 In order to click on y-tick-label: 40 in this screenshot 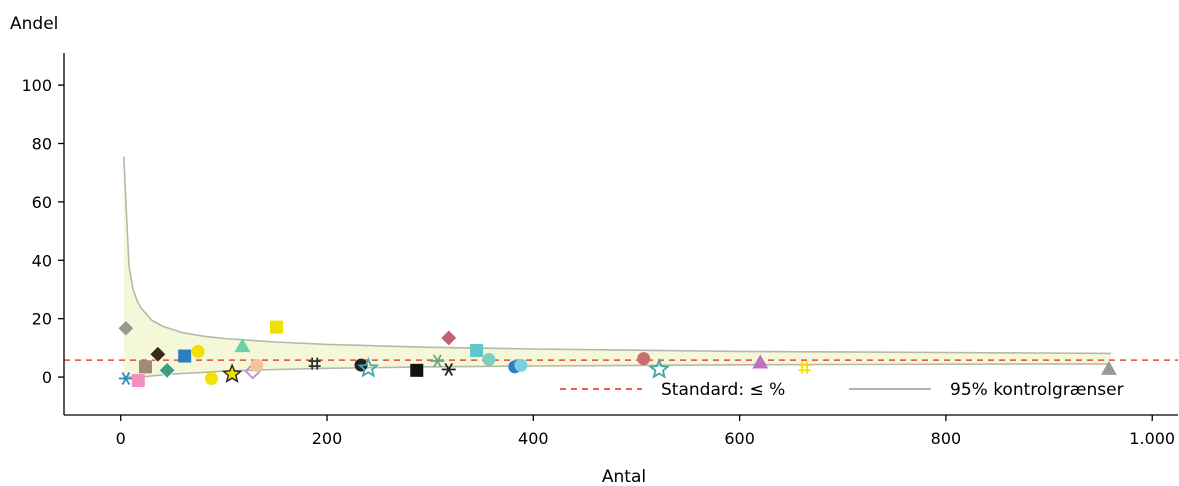, I will do `click(42, 260)`.